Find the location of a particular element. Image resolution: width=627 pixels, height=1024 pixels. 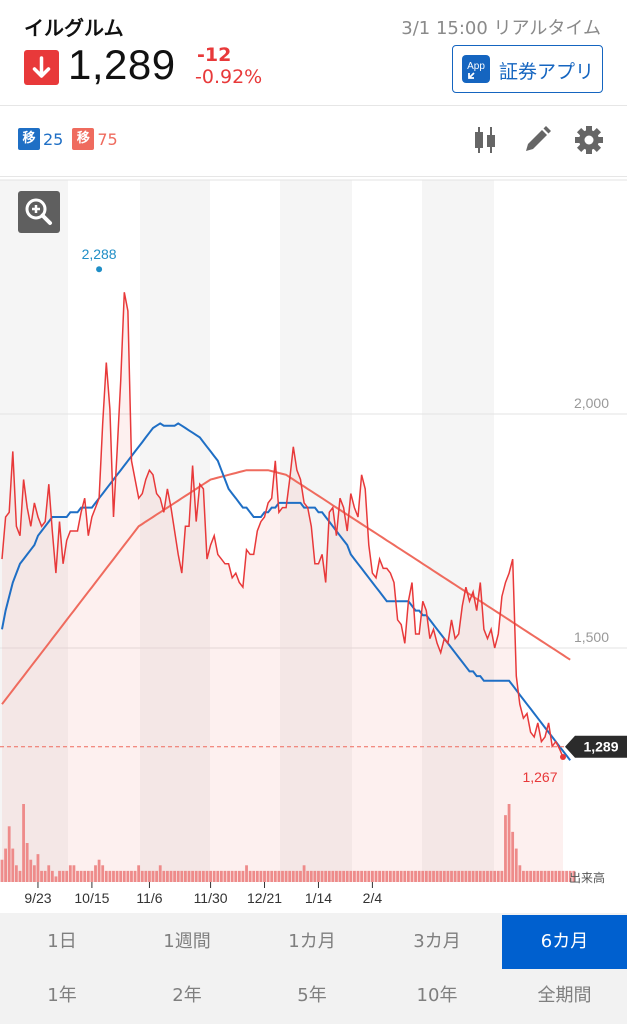

ma75-value: 75 is located at coordinates (107, 139).